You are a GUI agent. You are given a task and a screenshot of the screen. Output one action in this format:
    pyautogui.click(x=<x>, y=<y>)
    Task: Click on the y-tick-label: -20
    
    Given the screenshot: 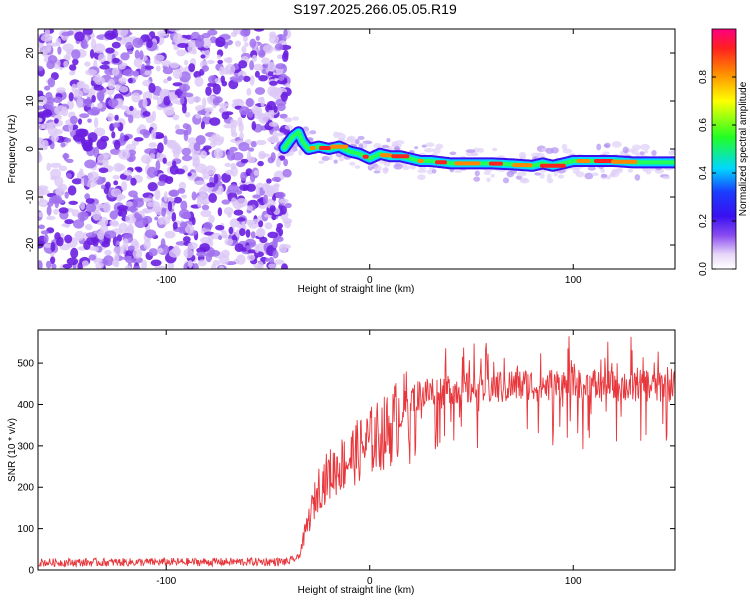 What is the action you would take?
    pyautogui.click(x=30, y=244)
    